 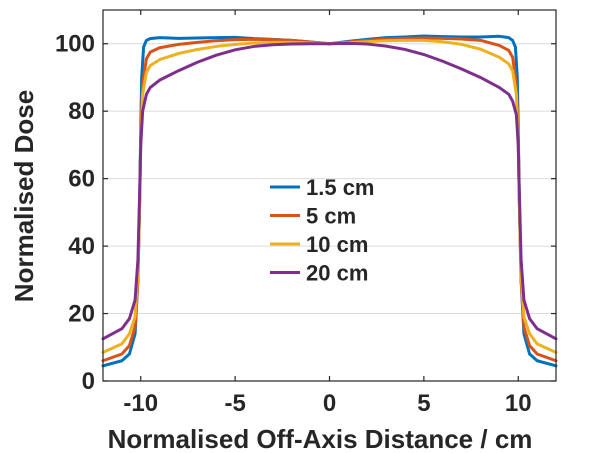 I want to click on x-tick-label-2: 0, so click(x=329, y=403).